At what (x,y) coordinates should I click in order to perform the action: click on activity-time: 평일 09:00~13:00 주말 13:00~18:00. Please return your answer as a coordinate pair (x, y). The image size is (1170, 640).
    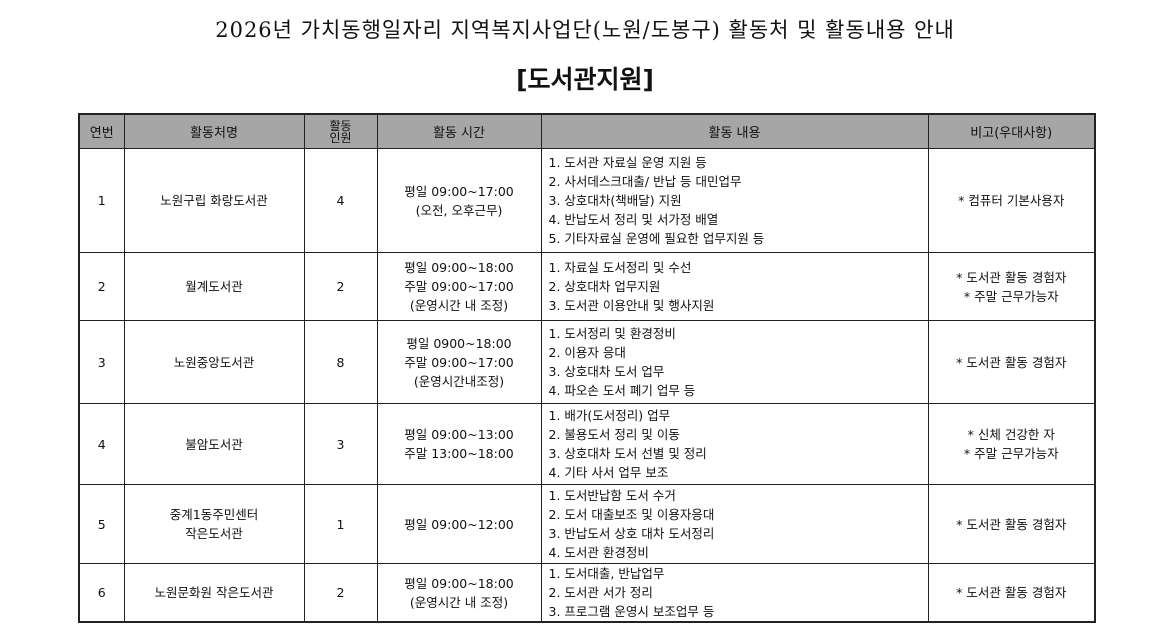
    Looking at the image, I should click on (459, 444).